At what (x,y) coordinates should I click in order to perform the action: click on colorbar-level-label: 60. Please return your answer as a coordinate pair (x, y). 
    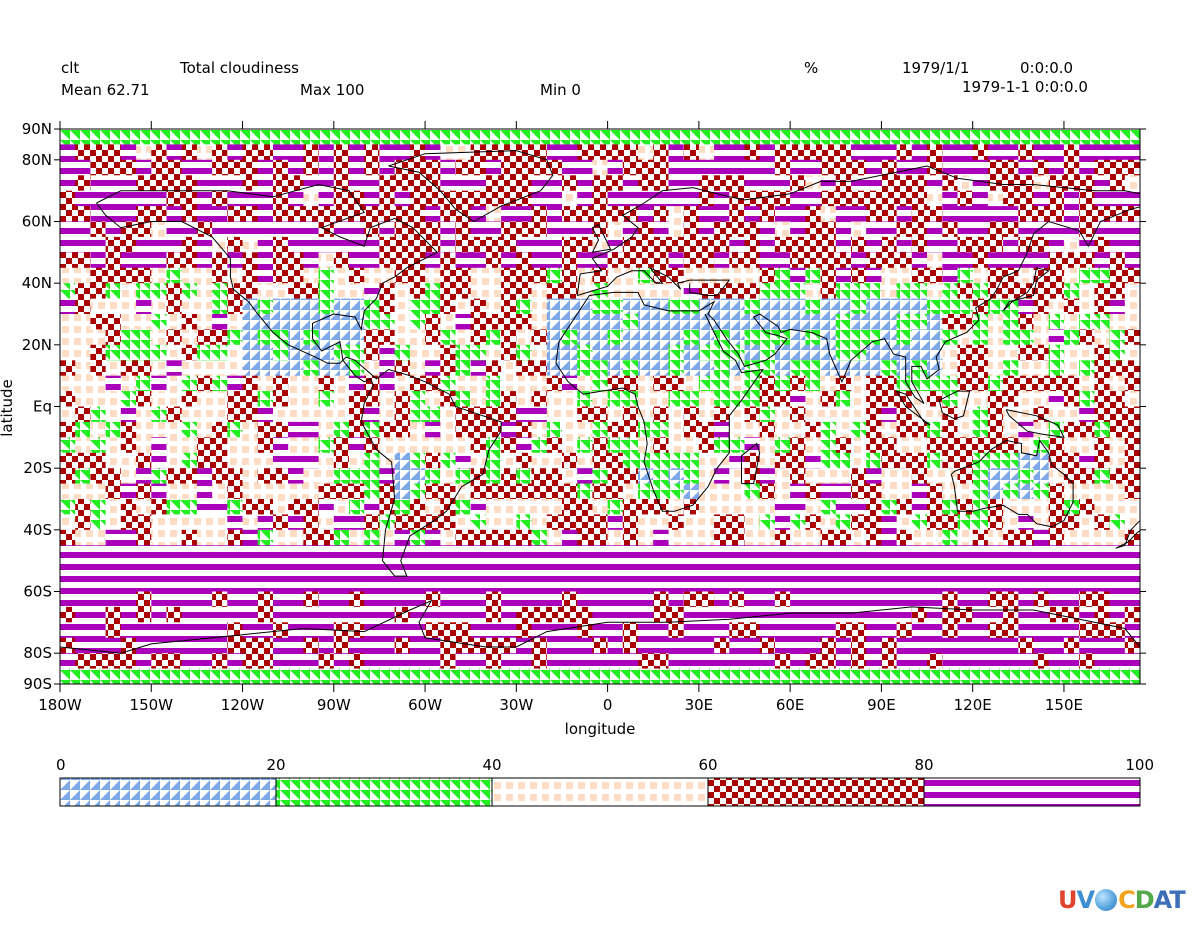
    Looking at the image, I should click on (707, 765).